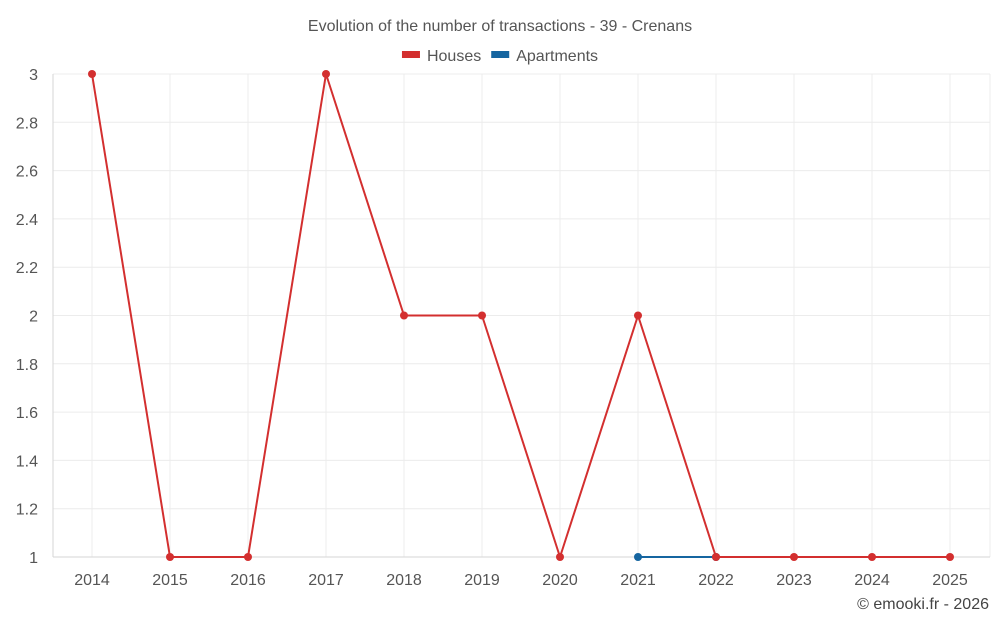  Describe the element at coordinates (27, 123) in the screenshot. I see `y-tick-label: 2.8` at that location.